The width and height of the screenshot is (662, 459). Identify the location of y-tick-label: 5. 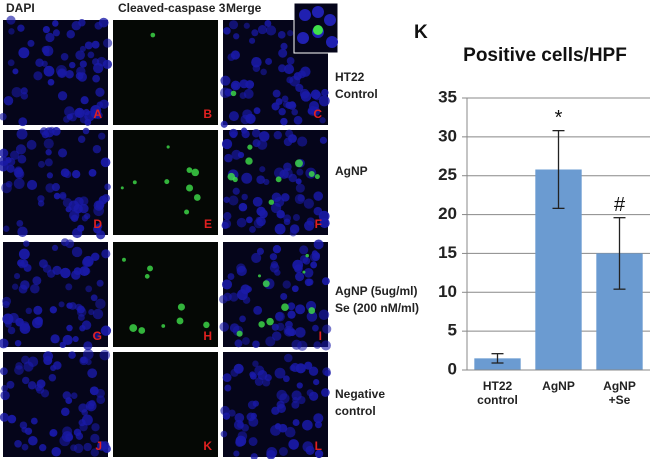
(452, 330).